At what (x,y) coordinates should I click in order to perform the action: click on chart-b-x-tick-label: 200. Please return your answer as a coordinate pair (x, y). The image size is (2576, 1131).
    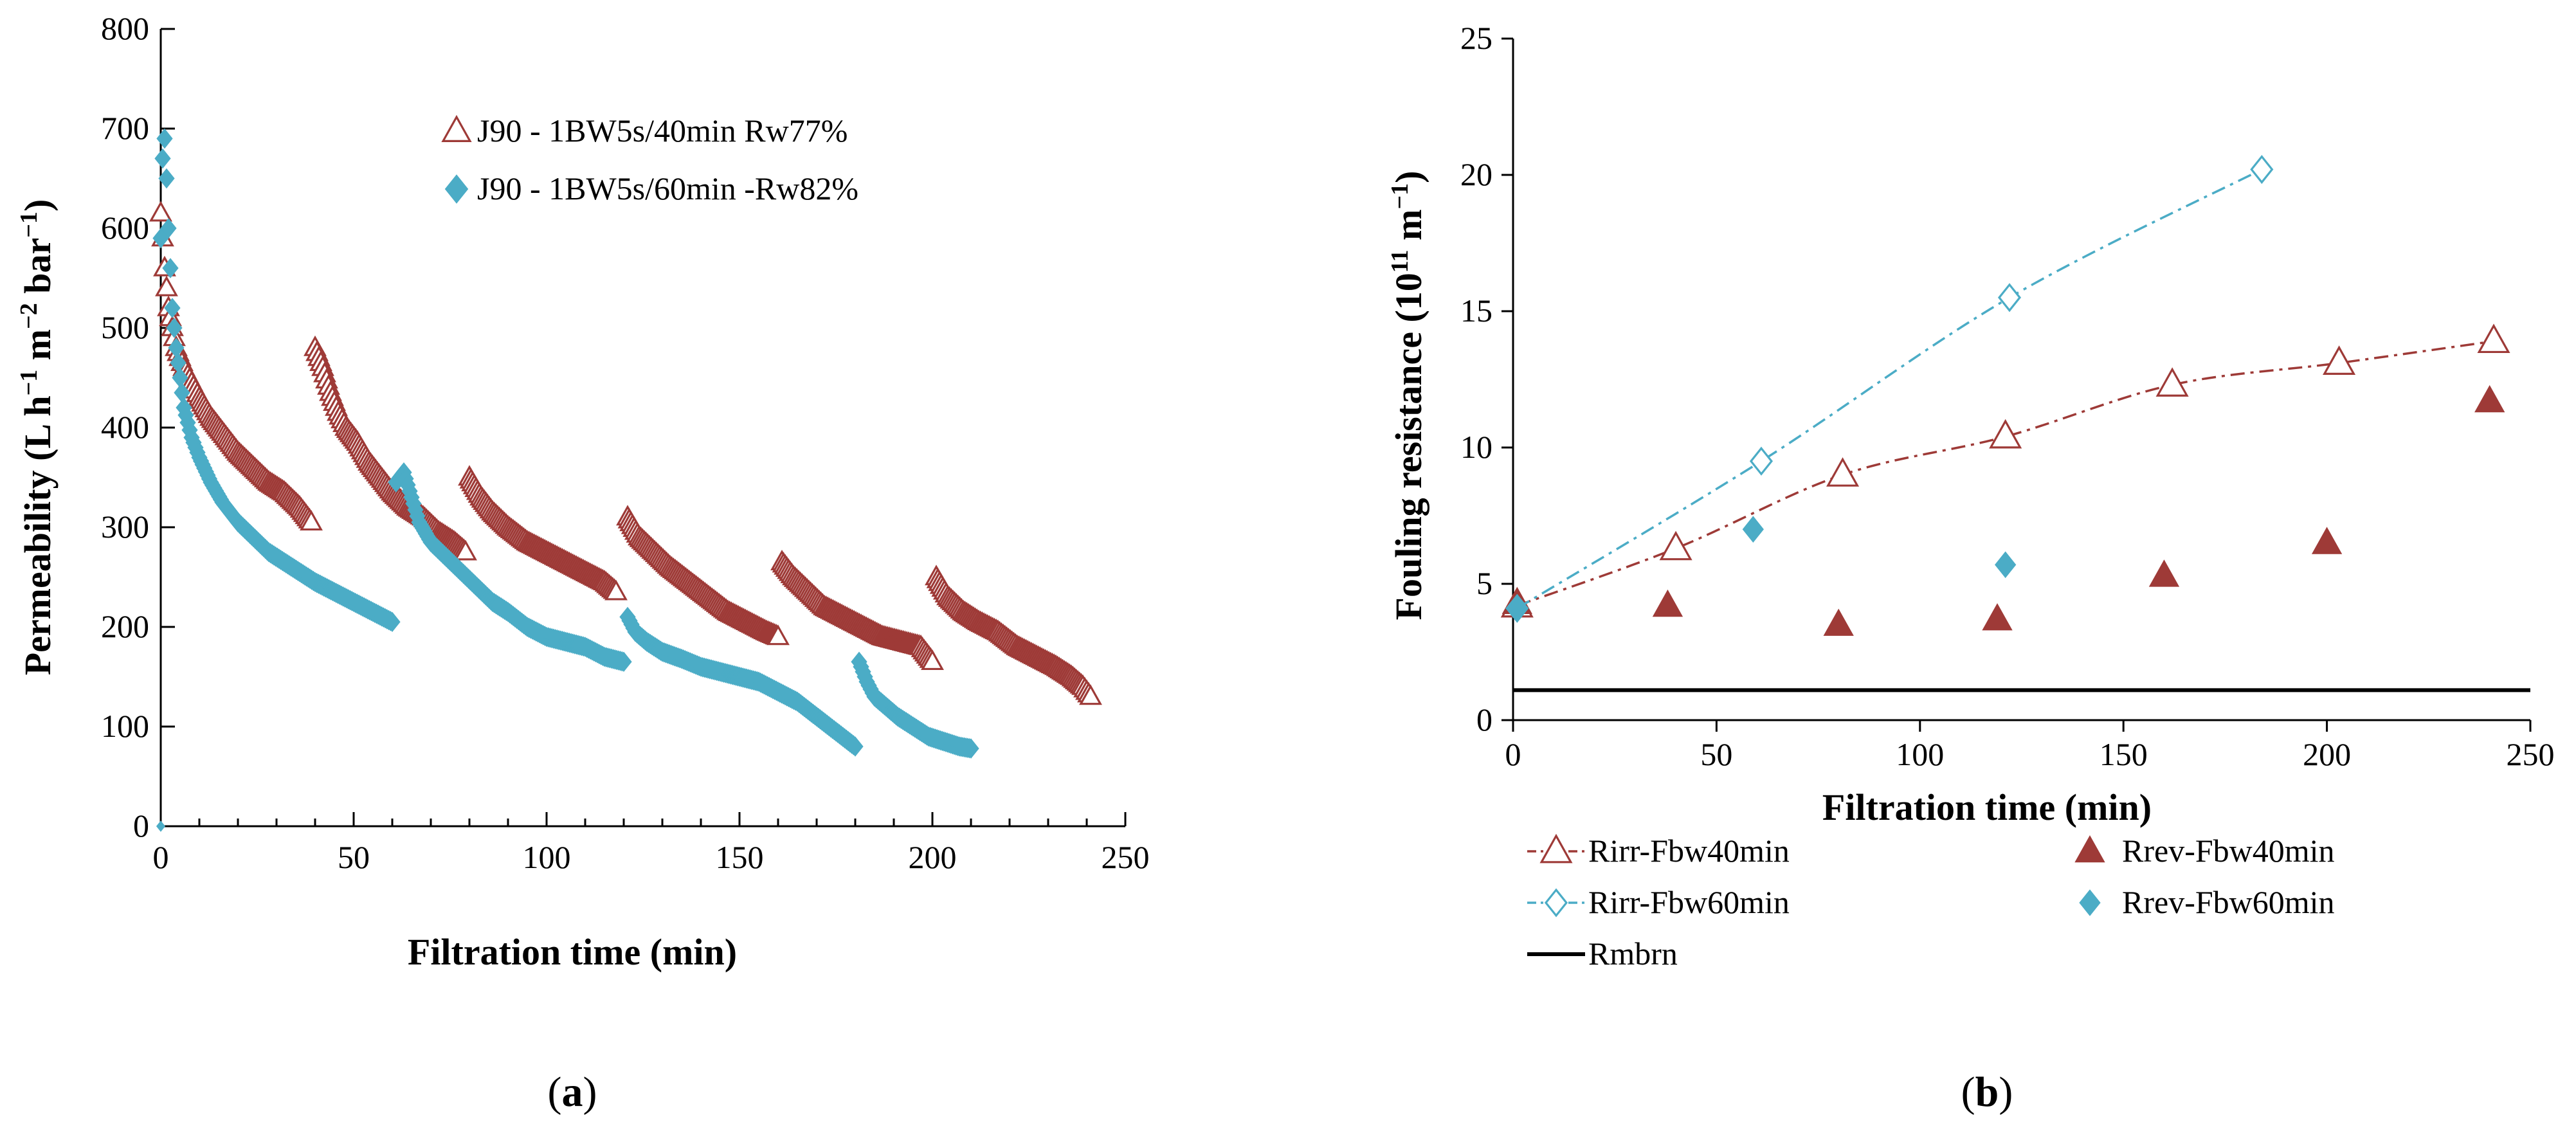
    Looking at the image, I should click on (2327, 754).